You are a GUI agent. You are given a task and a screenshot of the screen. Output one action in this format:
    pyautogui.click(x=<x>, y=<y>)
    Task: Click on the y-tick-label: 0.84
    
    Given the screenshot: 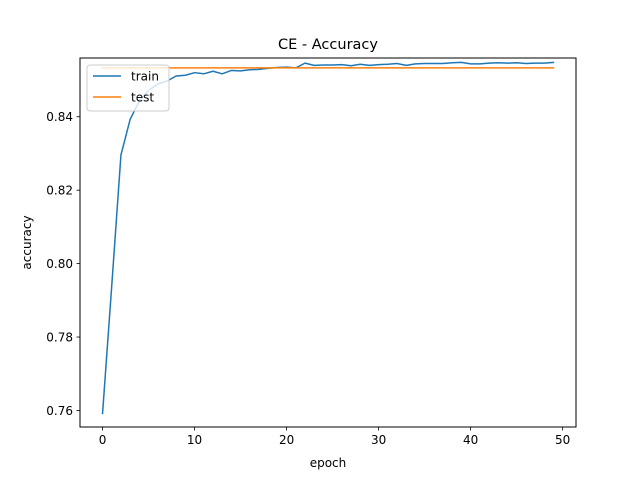 What is the action you would take?
    pyautogui.click(x=59, y=117)
    